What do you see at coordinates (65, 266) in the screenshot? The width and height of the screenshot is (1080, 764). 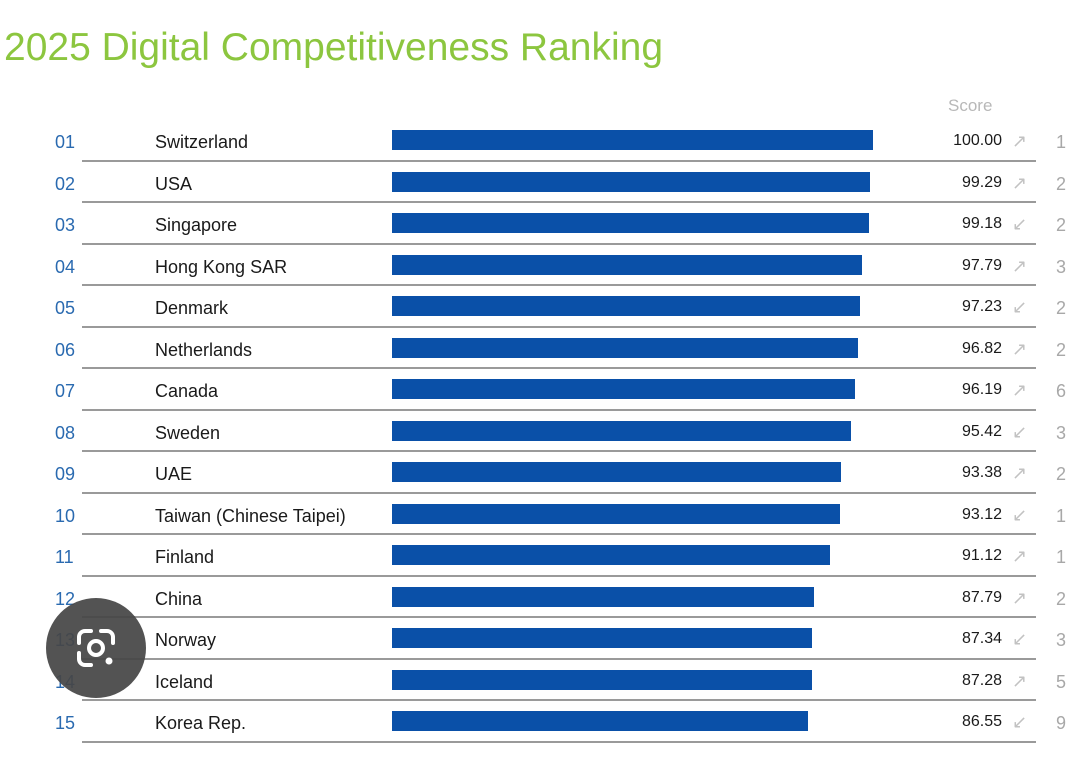 I see `rank-label: 04` at bounding box center [65, 266].